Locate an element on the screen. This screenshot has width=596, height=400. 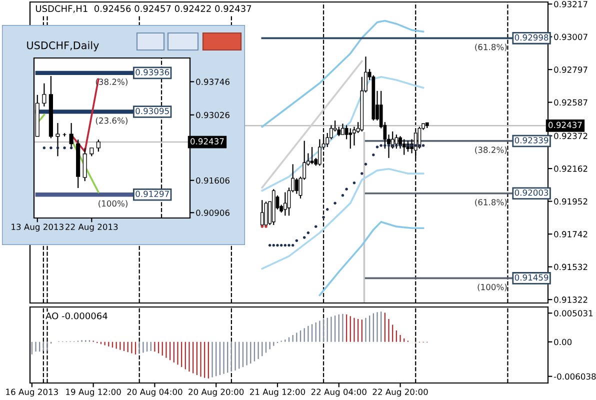
chart-title: AO -0.000064 is located at coordinates (77, 316).